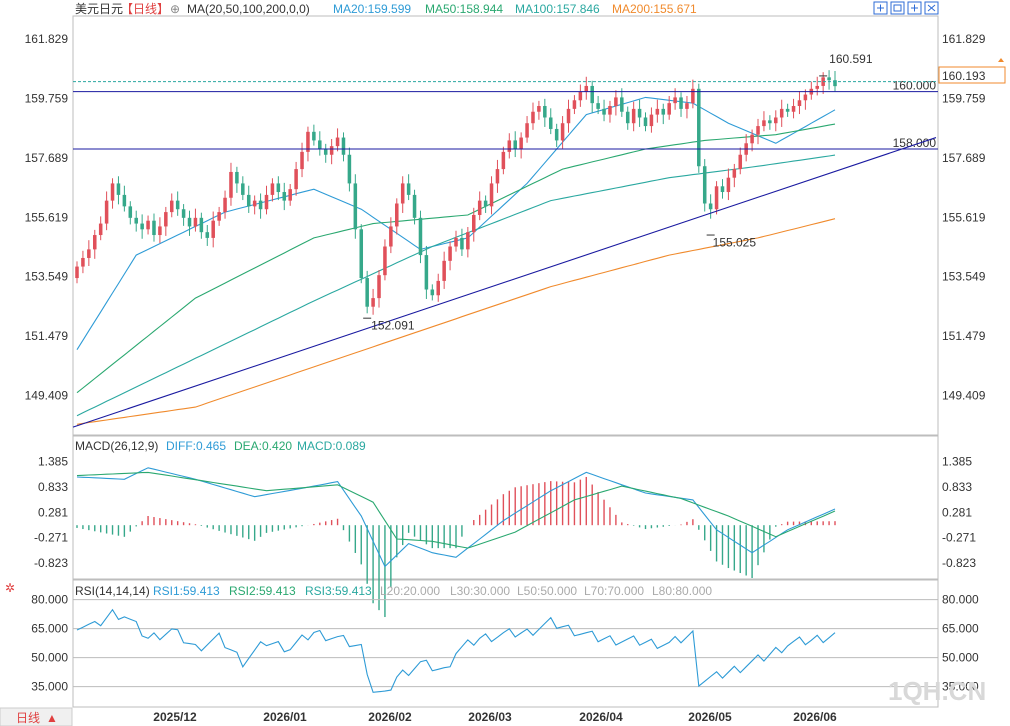 Image resolution: width=1010 pixels, height=726 pixels. I want to click on eye-icon: ⊕, so click(175, 9).